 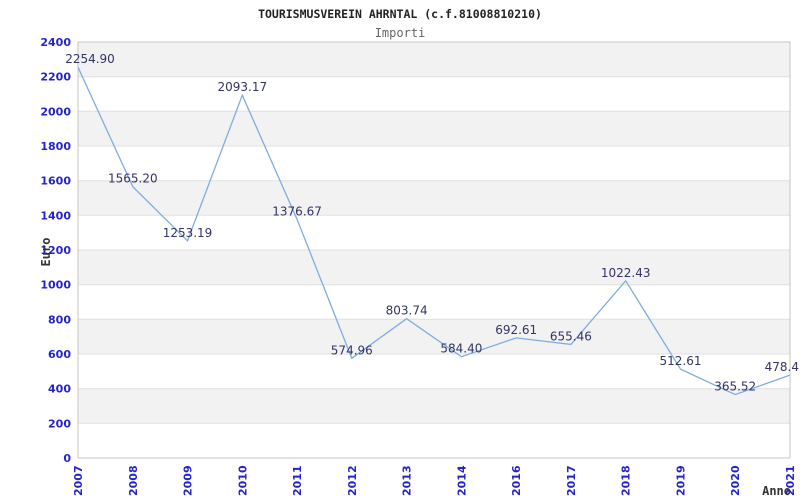 I want to click on x-tick-label: 2013, so click(x=407, y=480).